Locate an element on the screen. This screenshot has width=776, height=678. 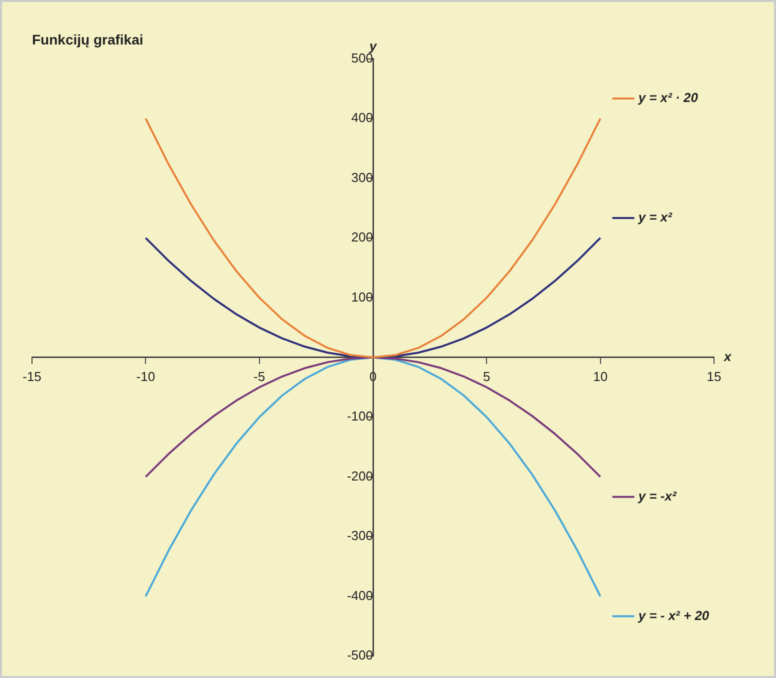
x-tick-label: 10 is located at coordinates (600, 376).